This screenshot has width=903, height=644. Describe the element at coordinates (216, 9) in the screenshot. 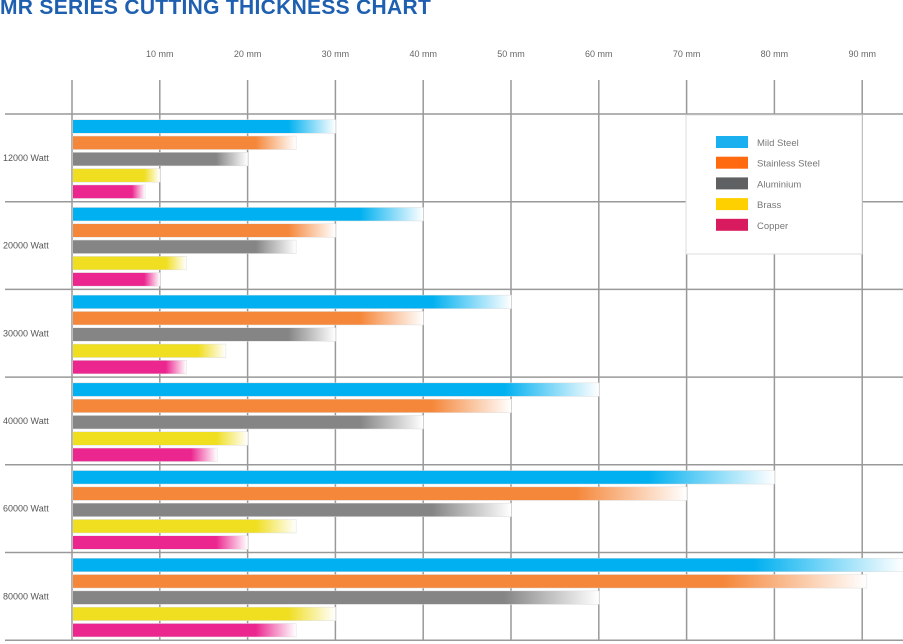

I see `chart-title: MR SERIES CUTTING THICKNESS CHART` at that location.